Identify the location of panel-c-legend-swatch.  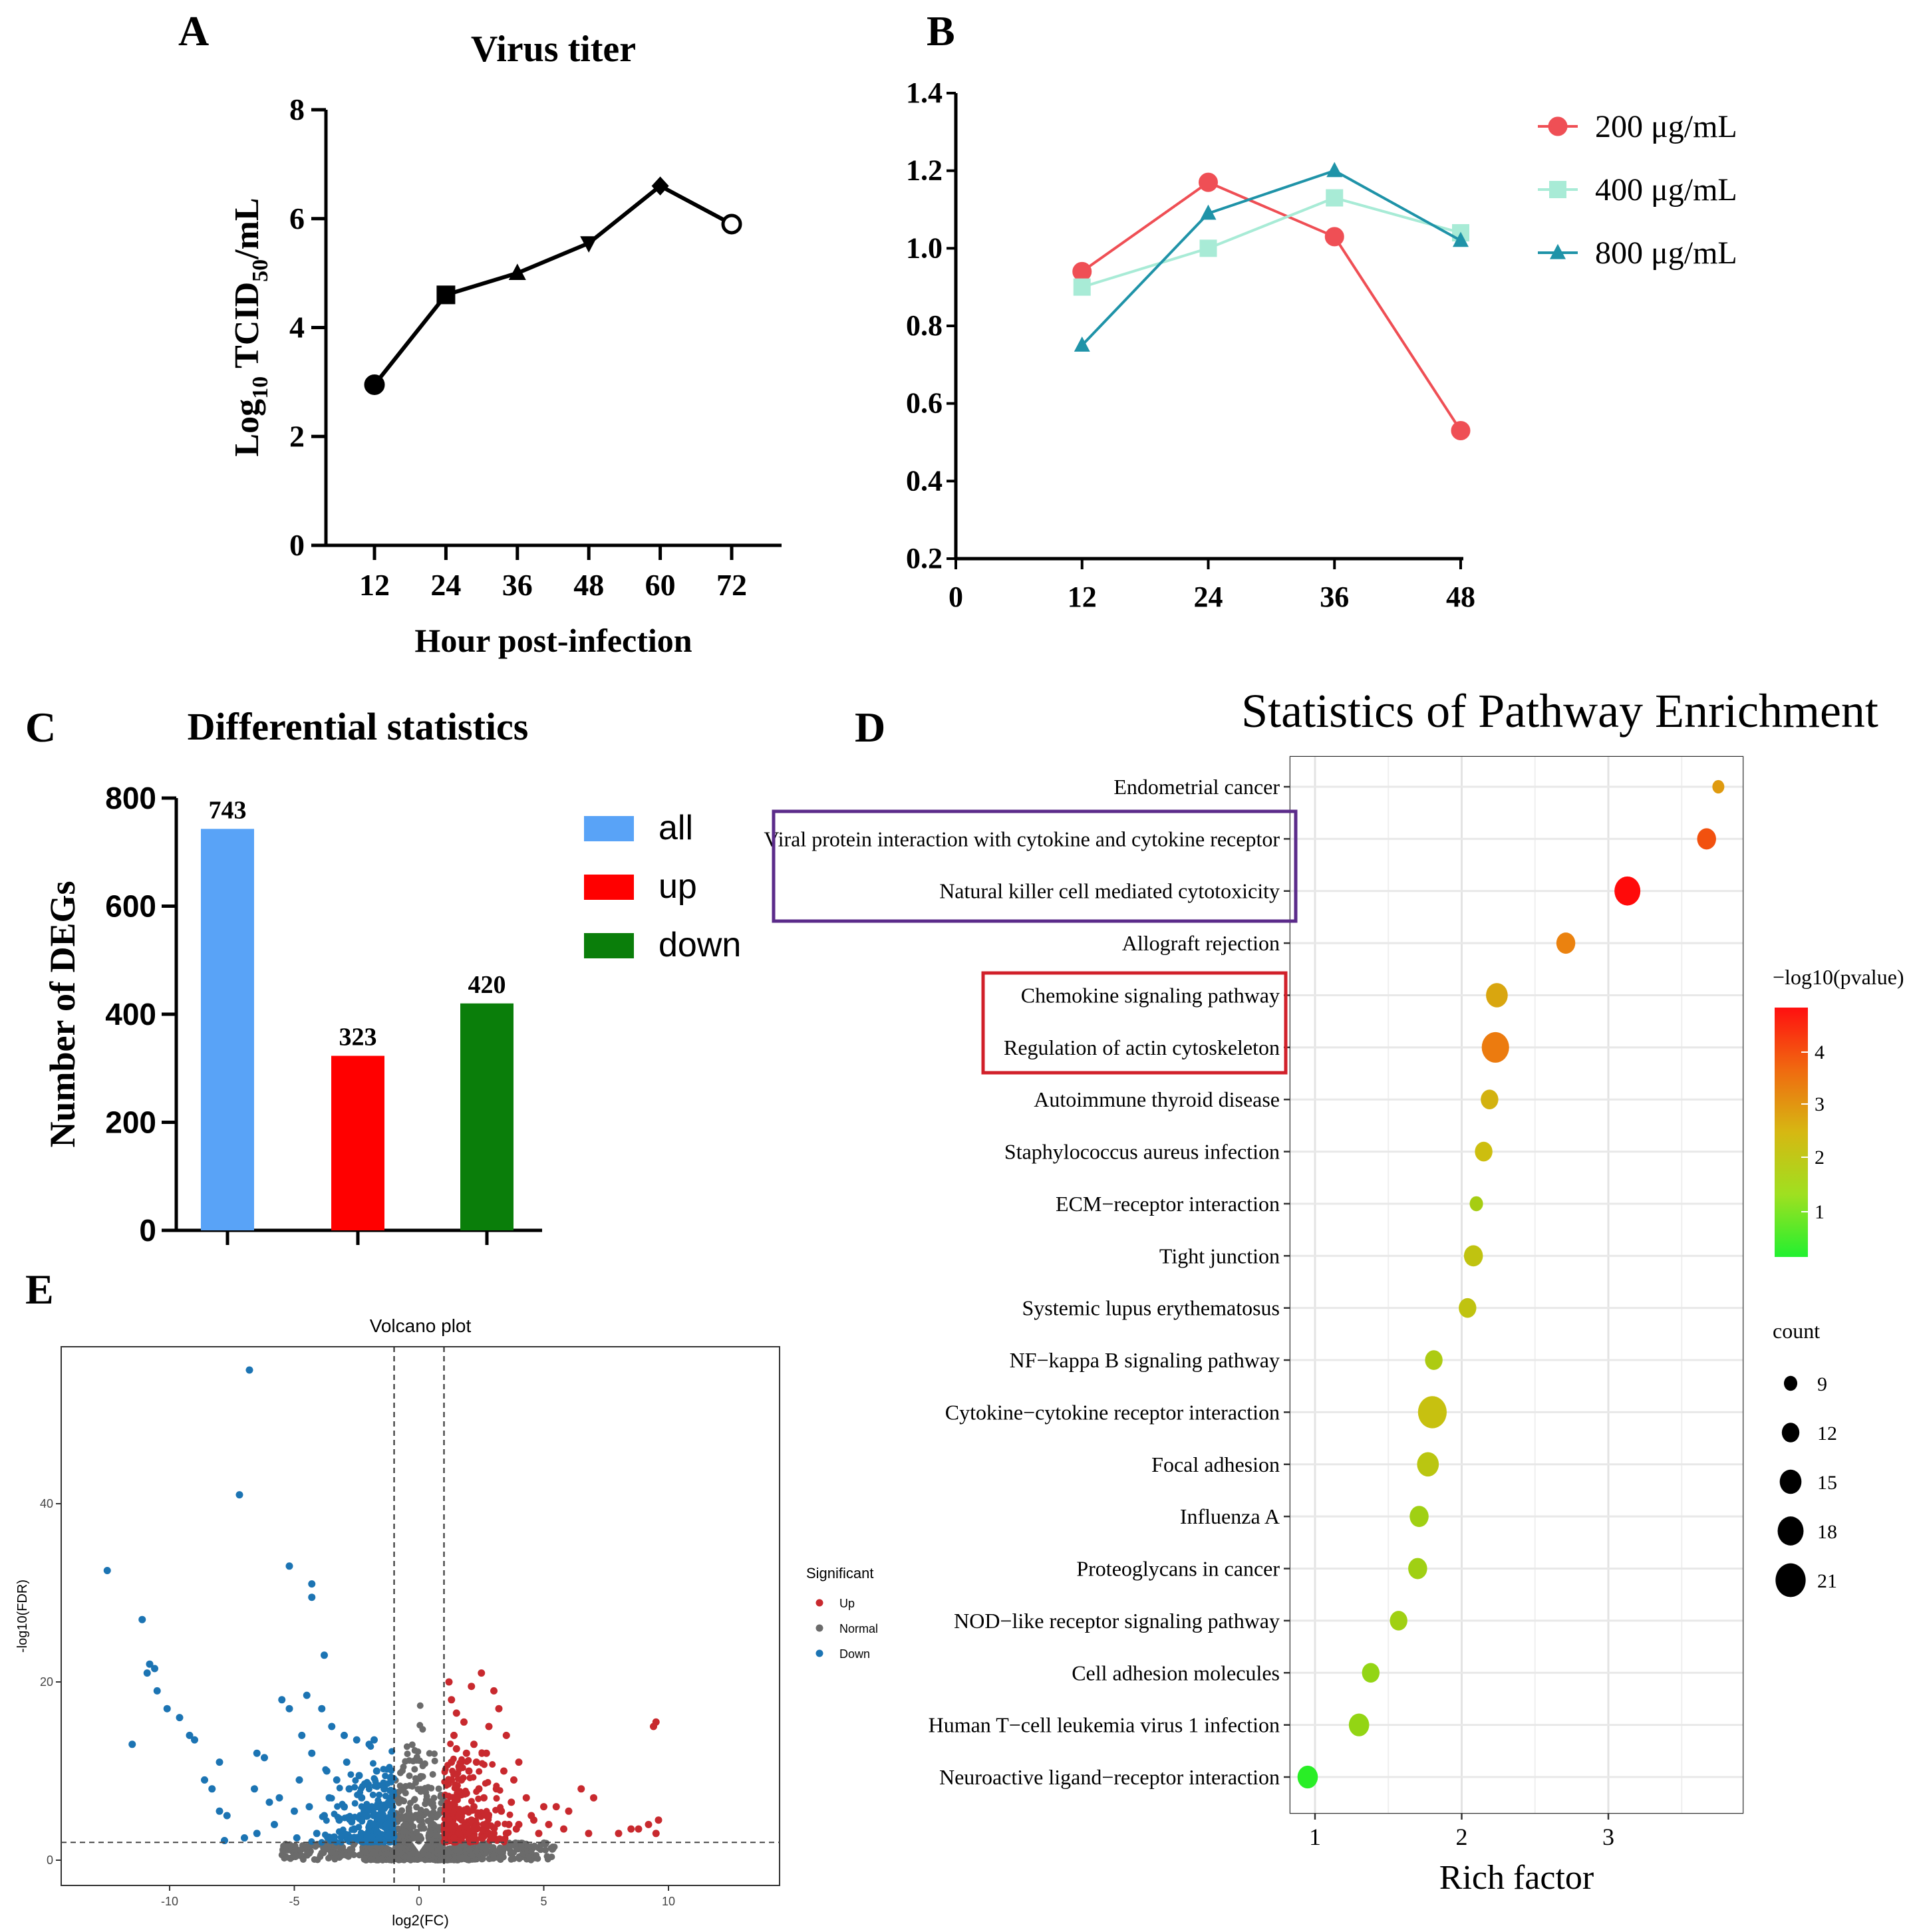
(609, 945).